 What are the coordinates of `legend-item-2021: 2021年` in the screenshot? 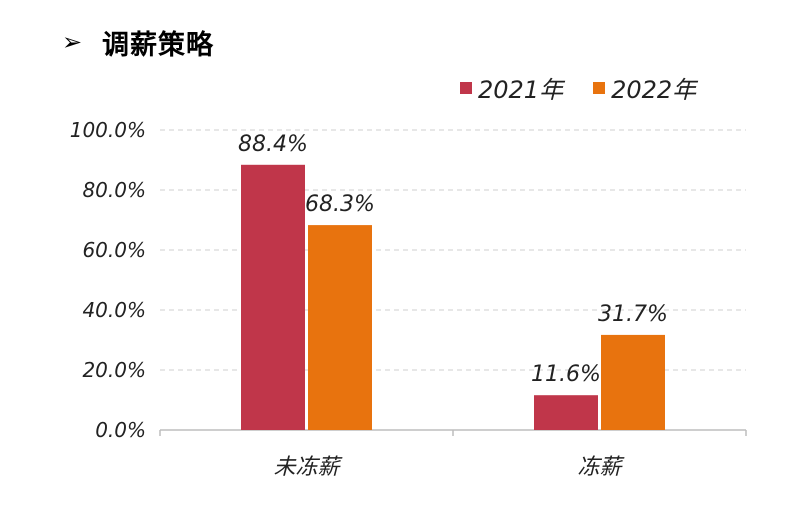 It's located at (511, 87).